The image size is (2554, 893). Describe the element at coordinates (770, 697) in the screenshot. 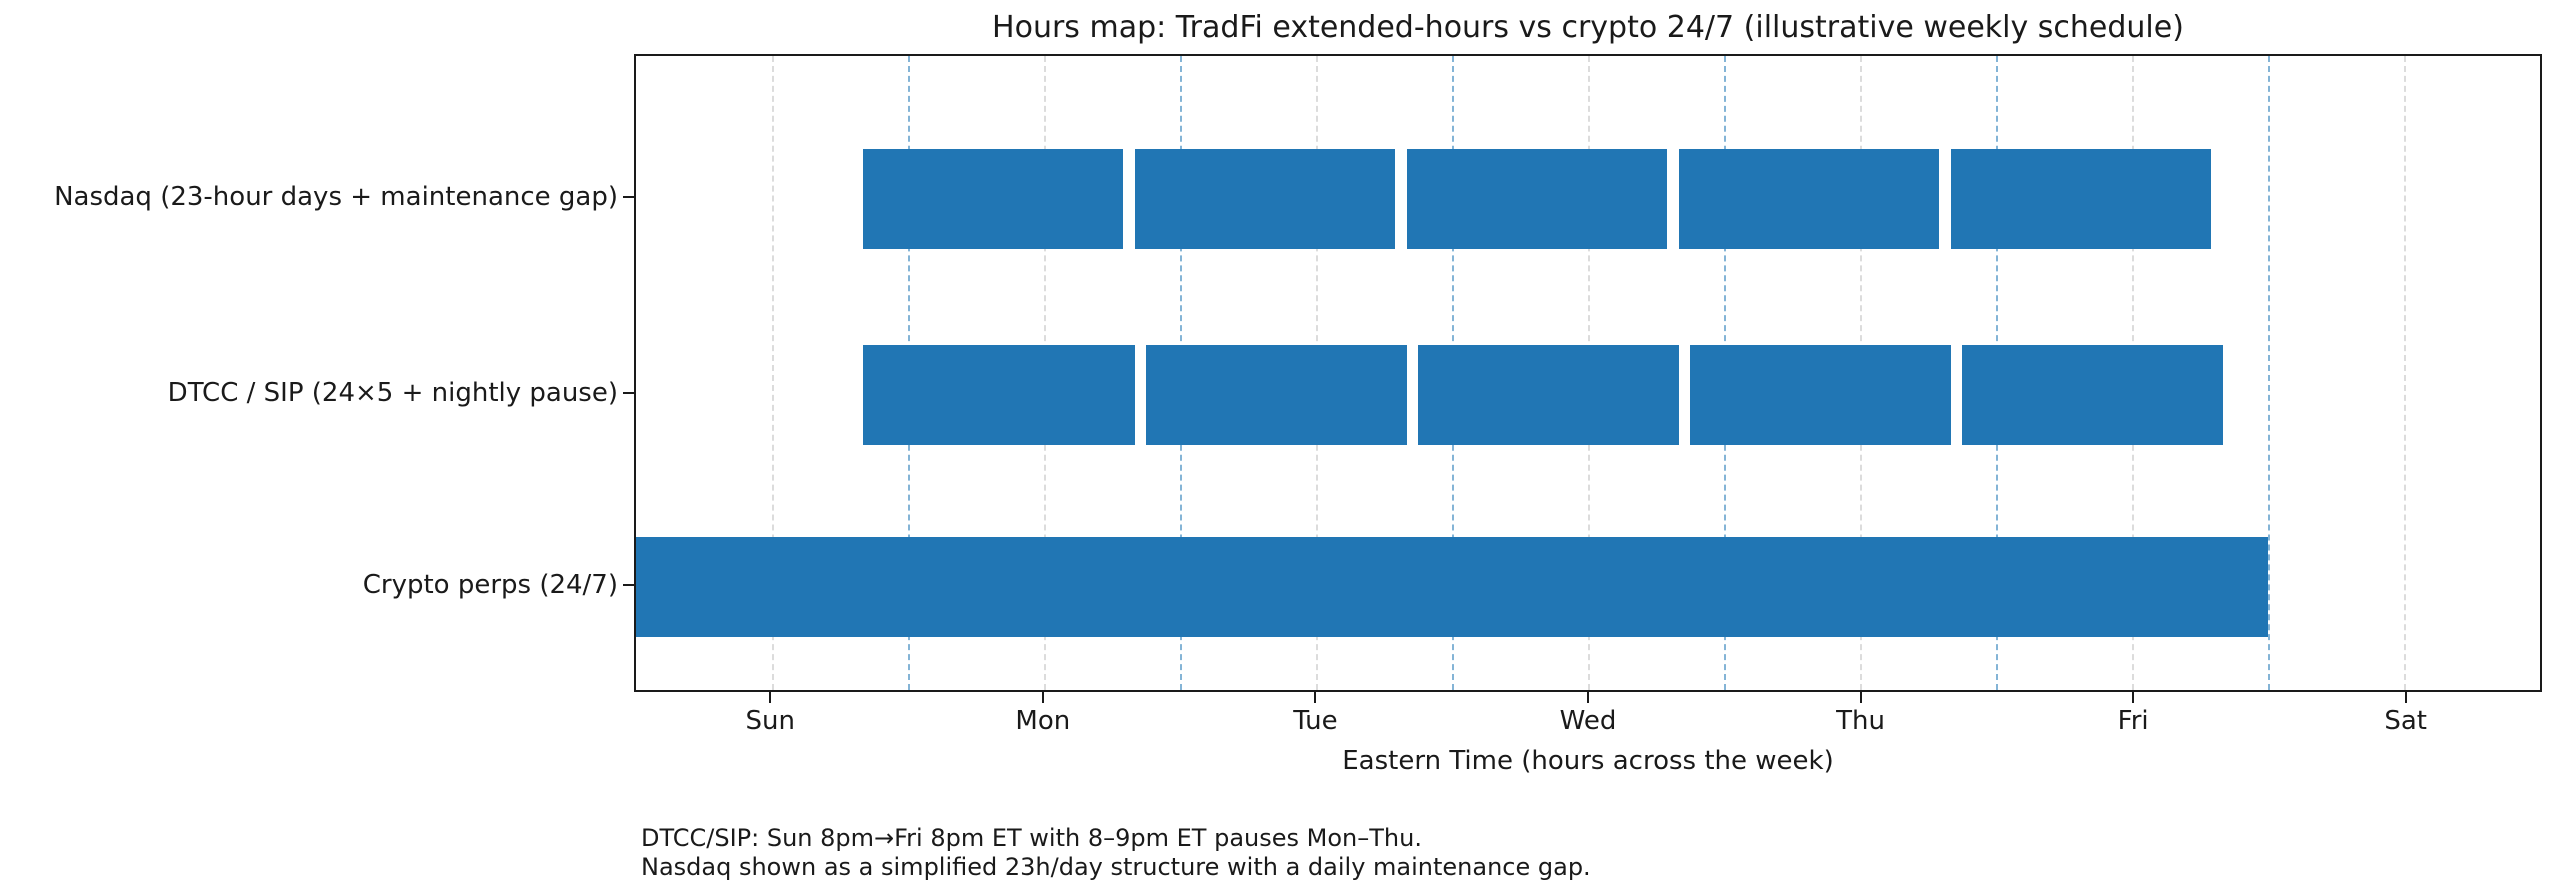

I see `x-tick-sun` at that location.